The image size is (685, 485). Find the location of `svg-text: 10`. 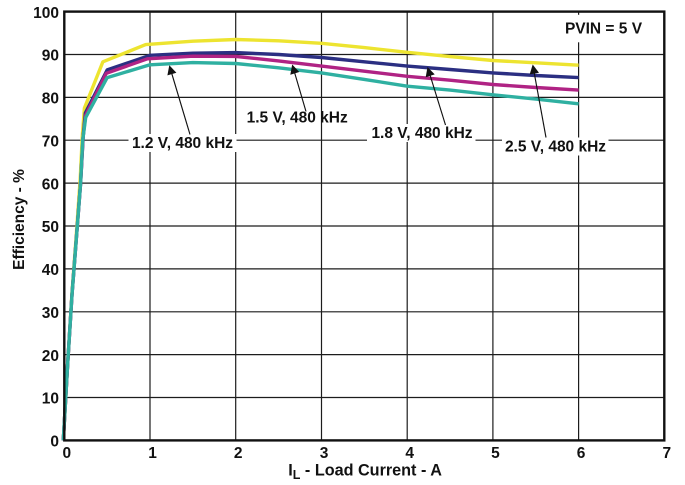

svg-text: 10 is located at coordinates (50, 399).